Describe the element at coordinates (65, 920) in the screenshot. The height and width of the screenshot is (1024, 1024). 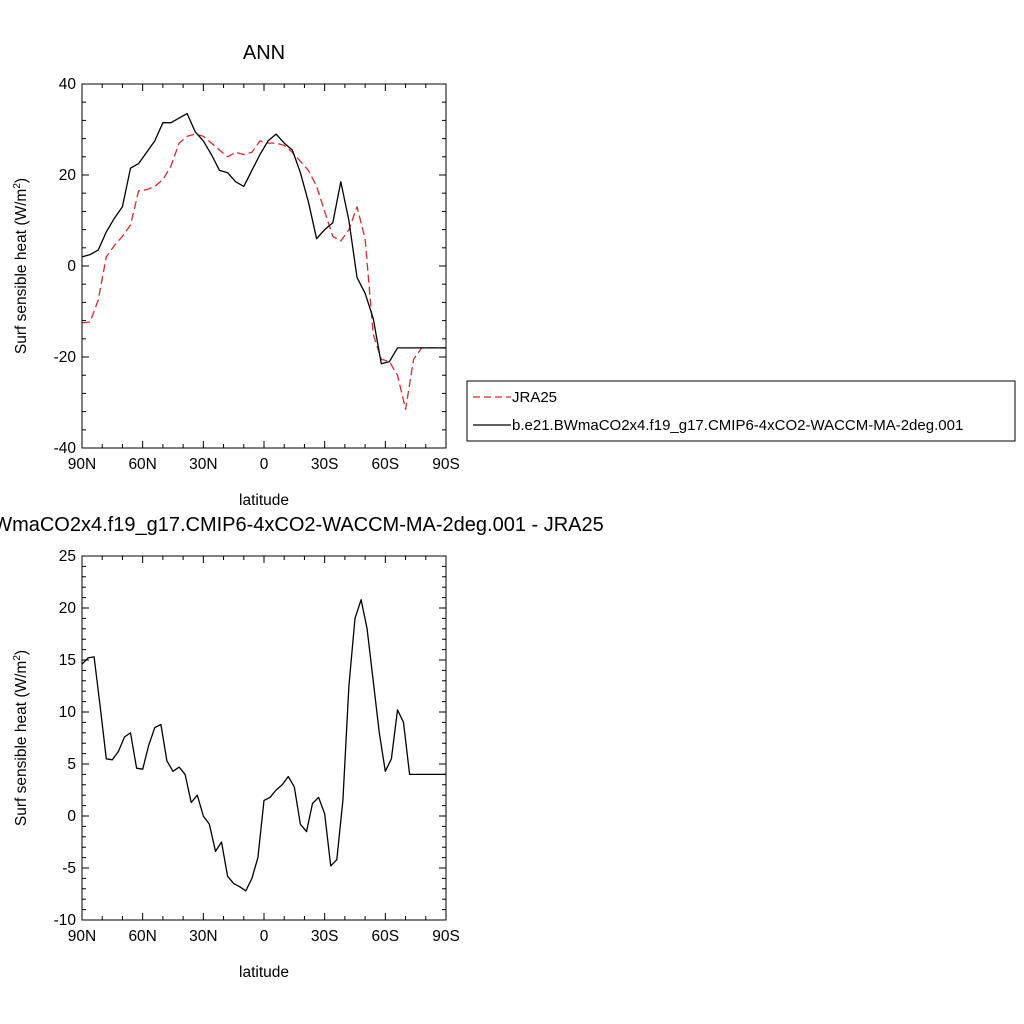
I see `y-tick-label: -10` at that location.